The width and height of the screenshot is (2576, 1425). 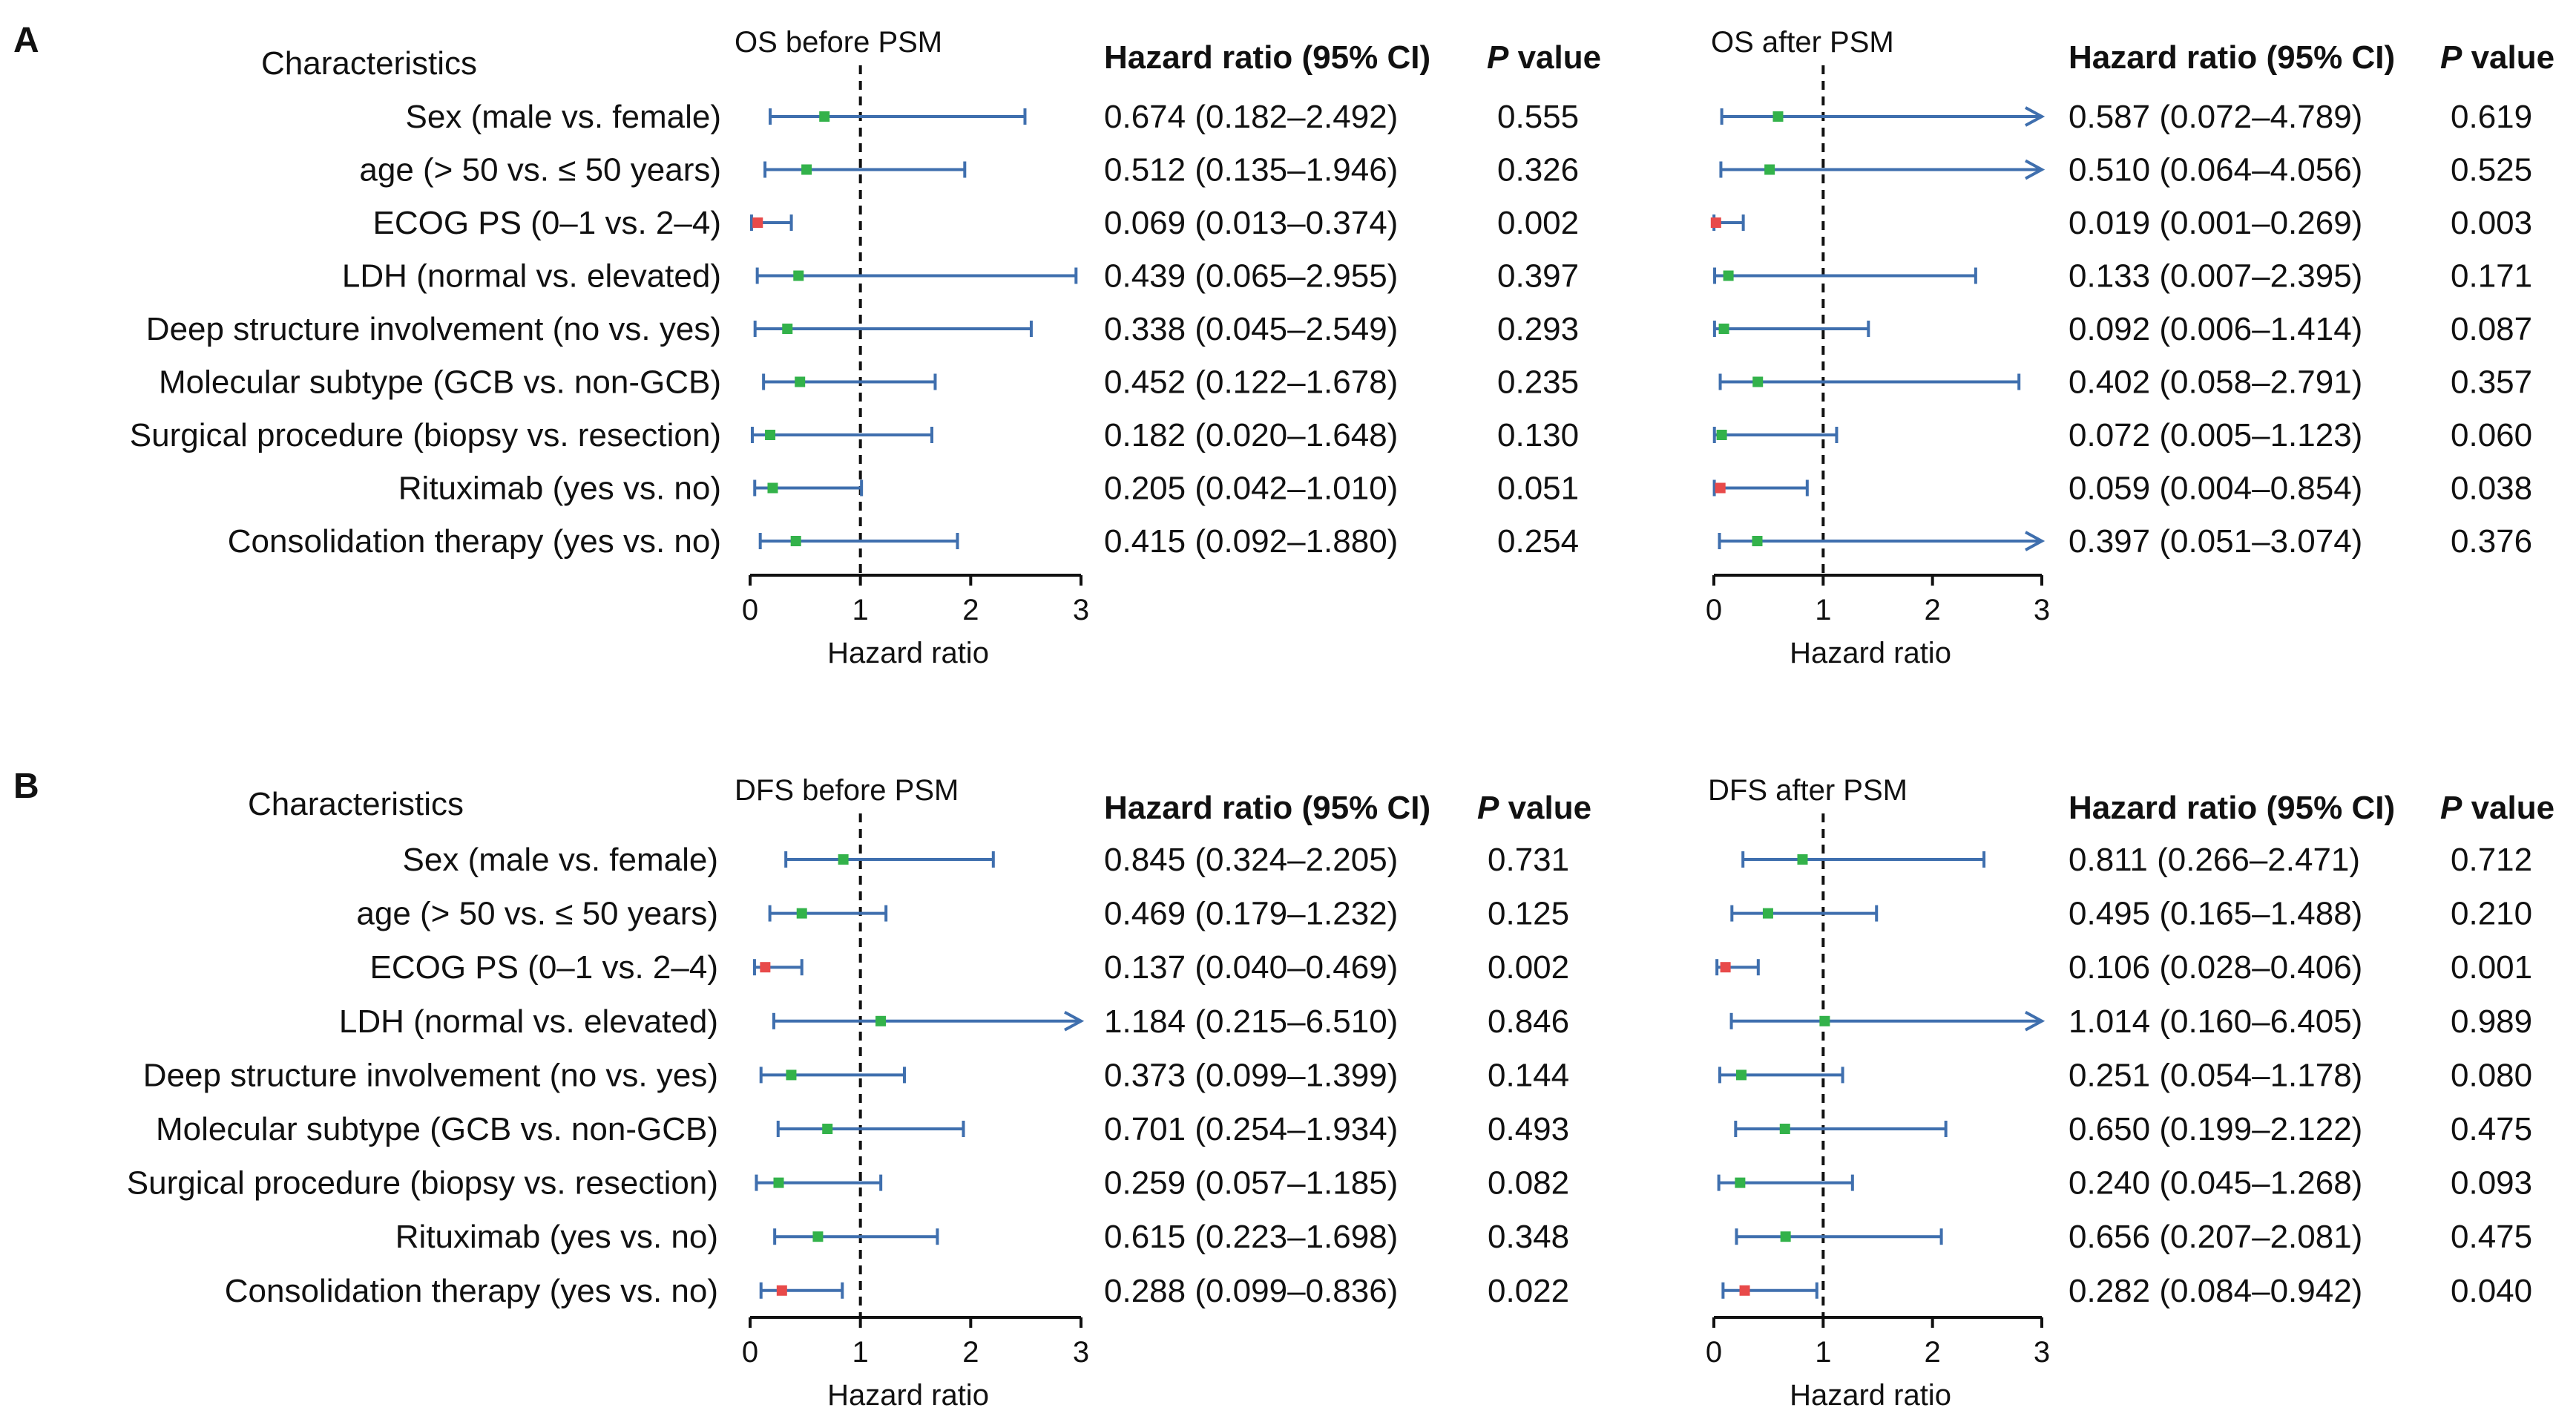 What do you see at coordinates (1538, 382) in the screenshot?
I see `p-value: 0.235` at bounding box center [1538, 382].